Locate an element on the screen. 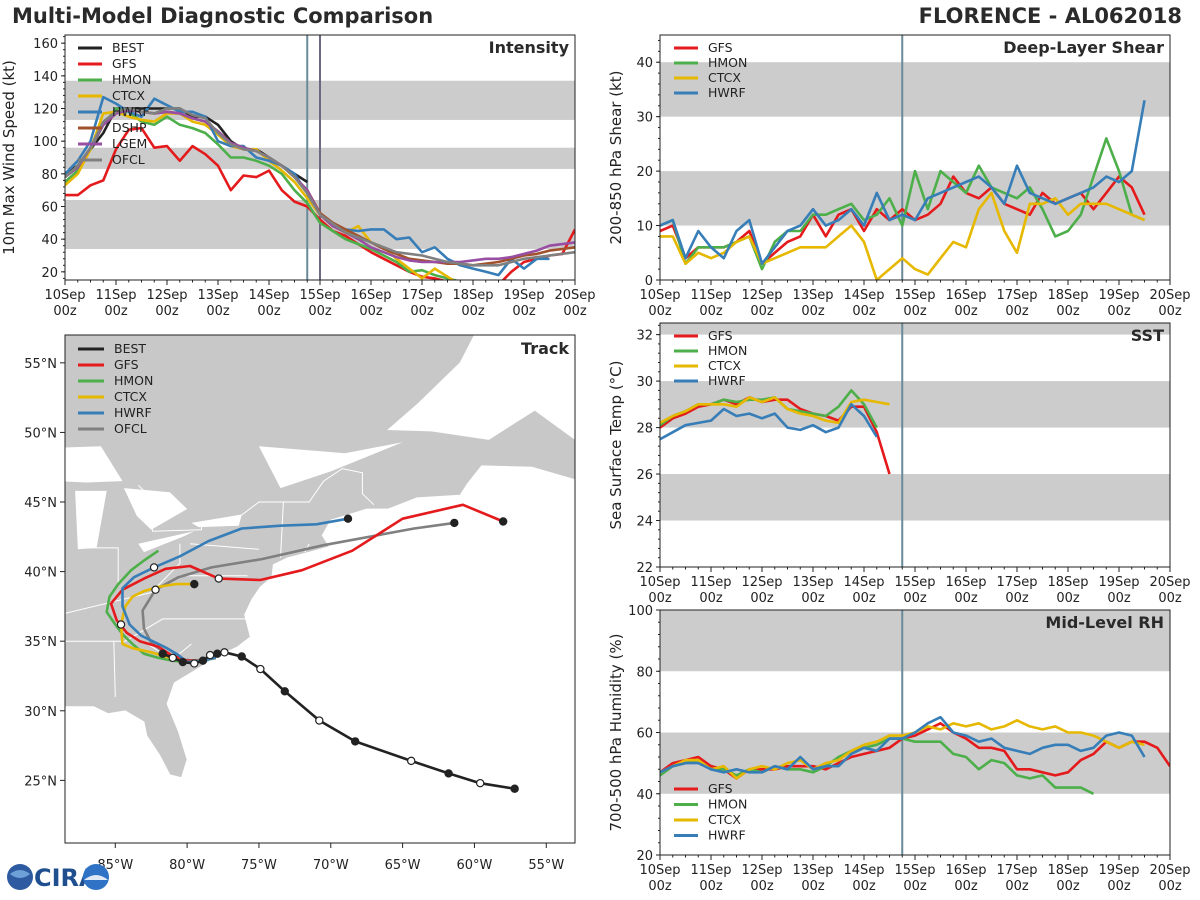 This screenshot has width=1200, height=900. rh-xtick-label: 18Sep is located at coordinates (1067, 870).